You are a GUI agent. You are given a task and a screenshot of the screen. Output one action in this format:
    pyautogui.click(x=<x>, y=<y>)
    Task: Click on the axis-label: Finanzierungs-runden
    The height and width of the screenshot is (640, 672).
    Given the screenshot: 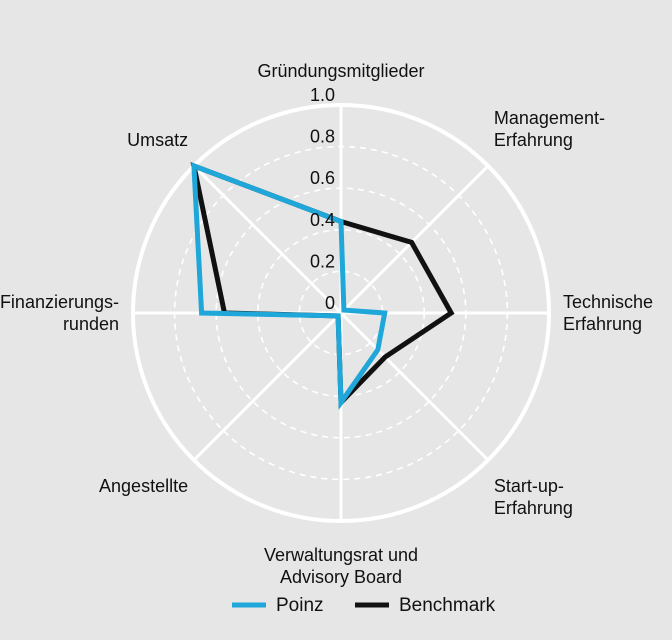 What is the action you would take?
    pyautogui.click(x=59, y=313)
    